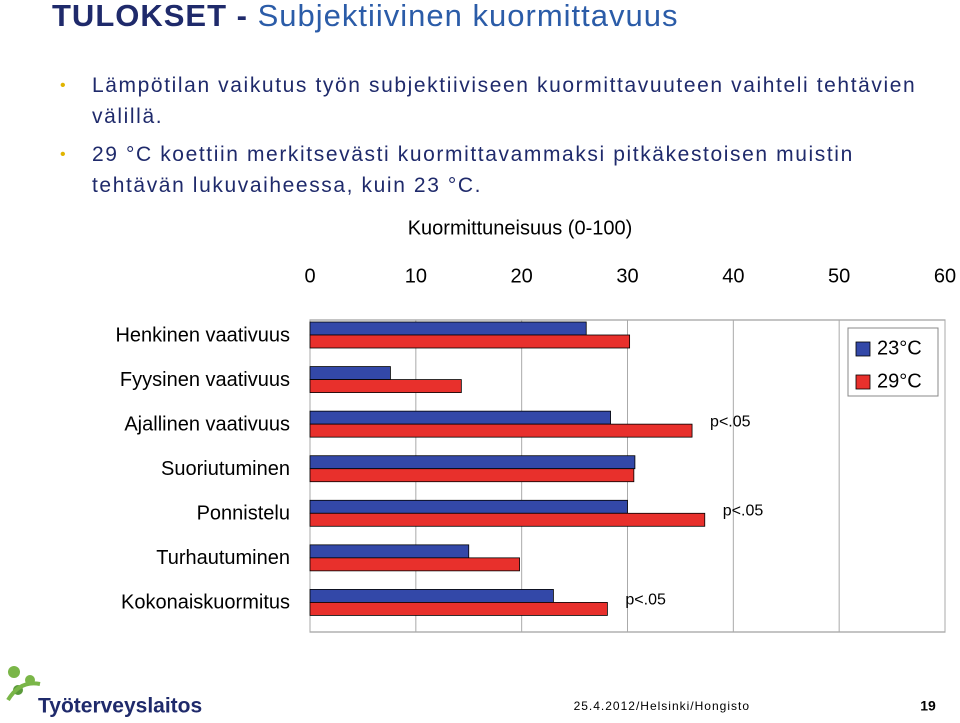 The image size is (960, 723). I want to click on title-lead: TULOKSET -, so click(150, 16).